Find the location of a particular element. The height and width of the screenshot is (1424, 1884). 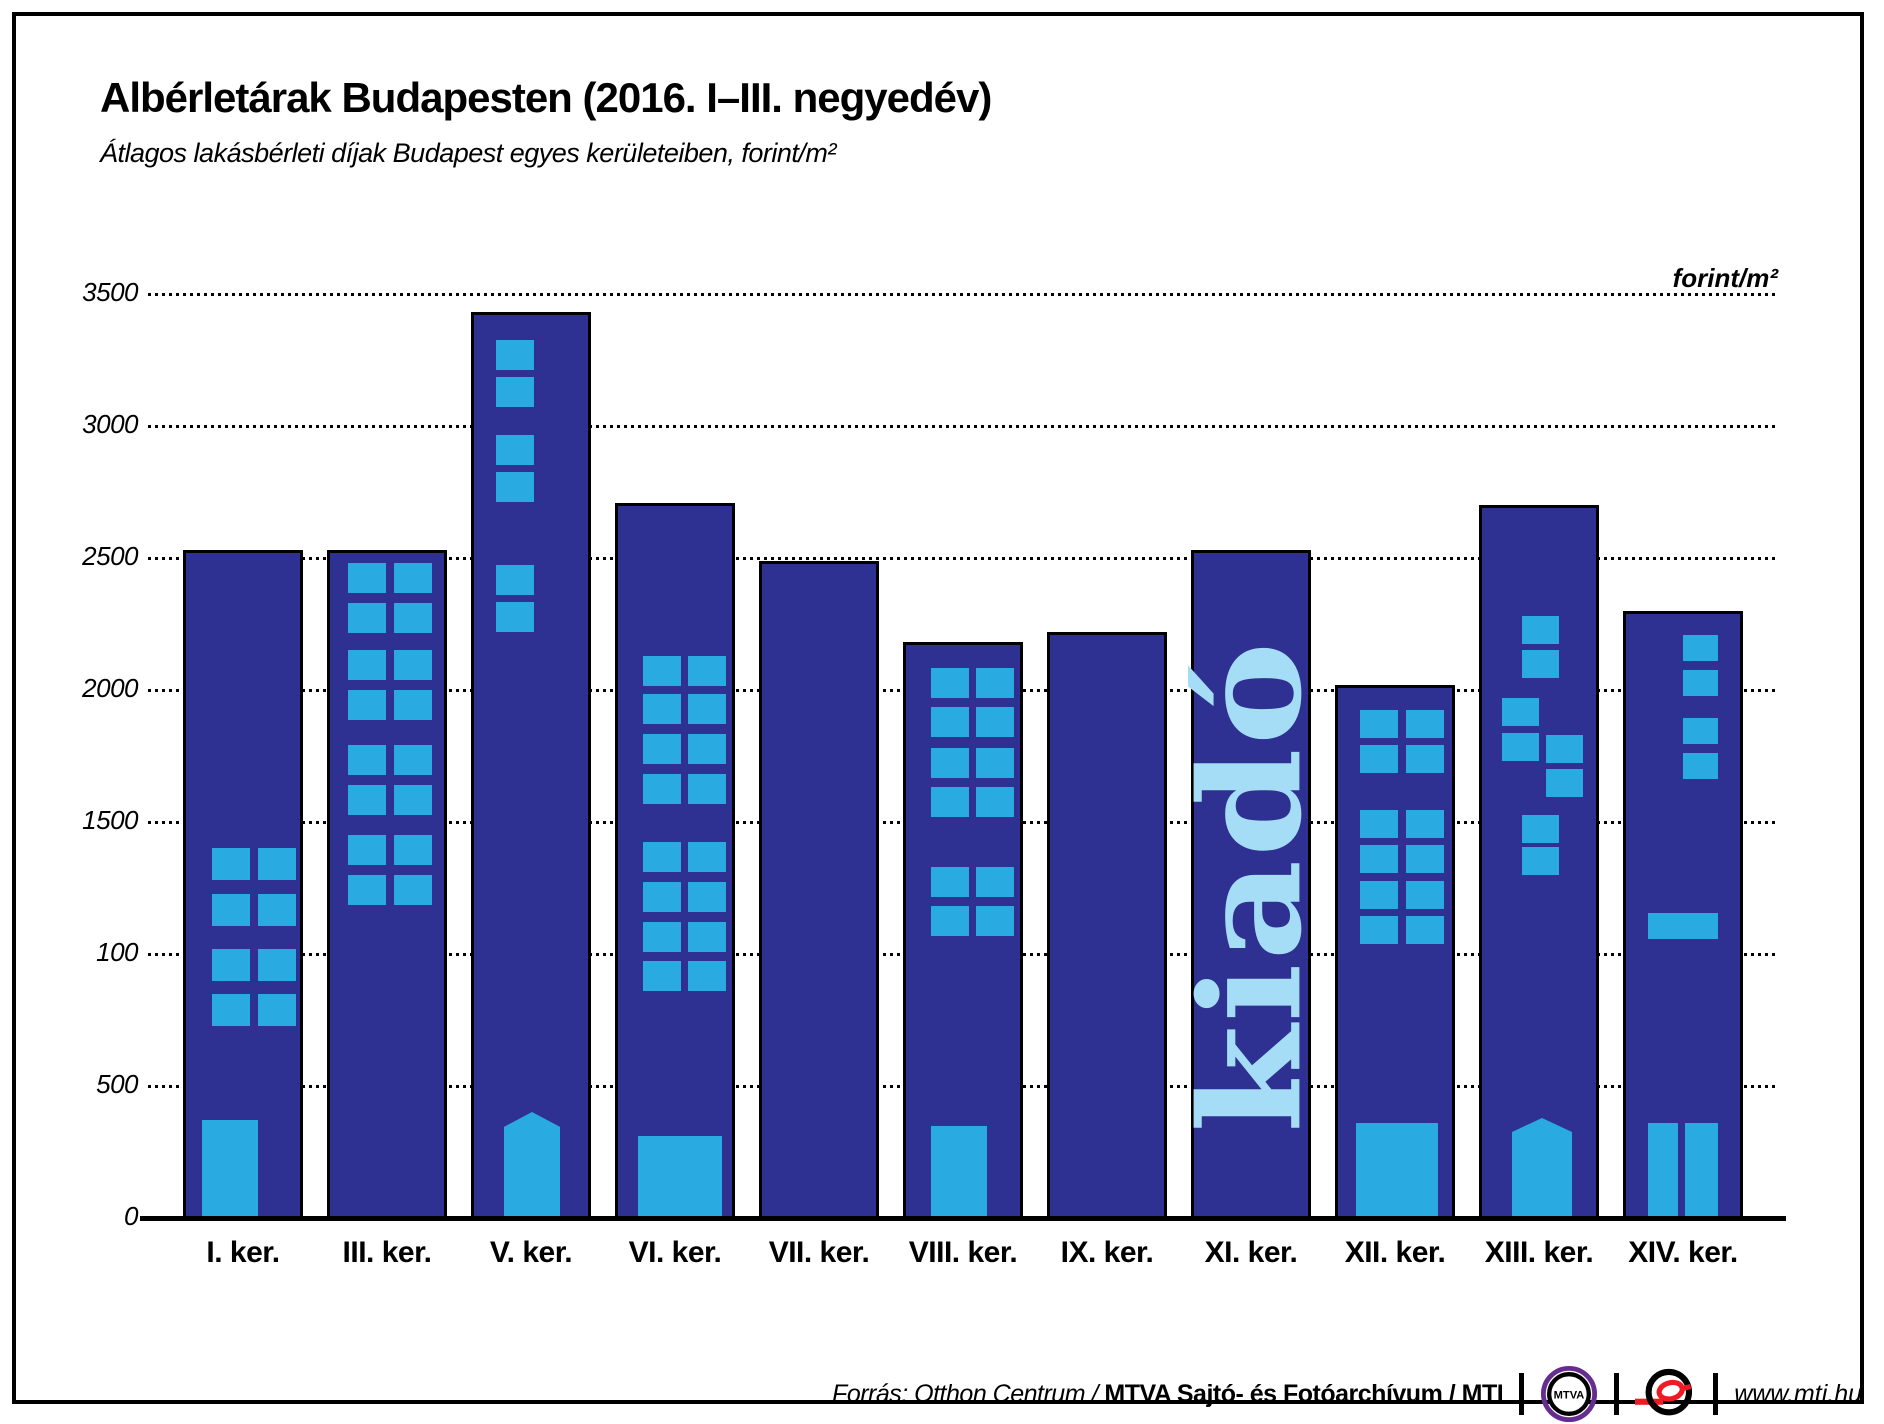

y-axis-tick-label: 100 is located at coordinates (117, 952).